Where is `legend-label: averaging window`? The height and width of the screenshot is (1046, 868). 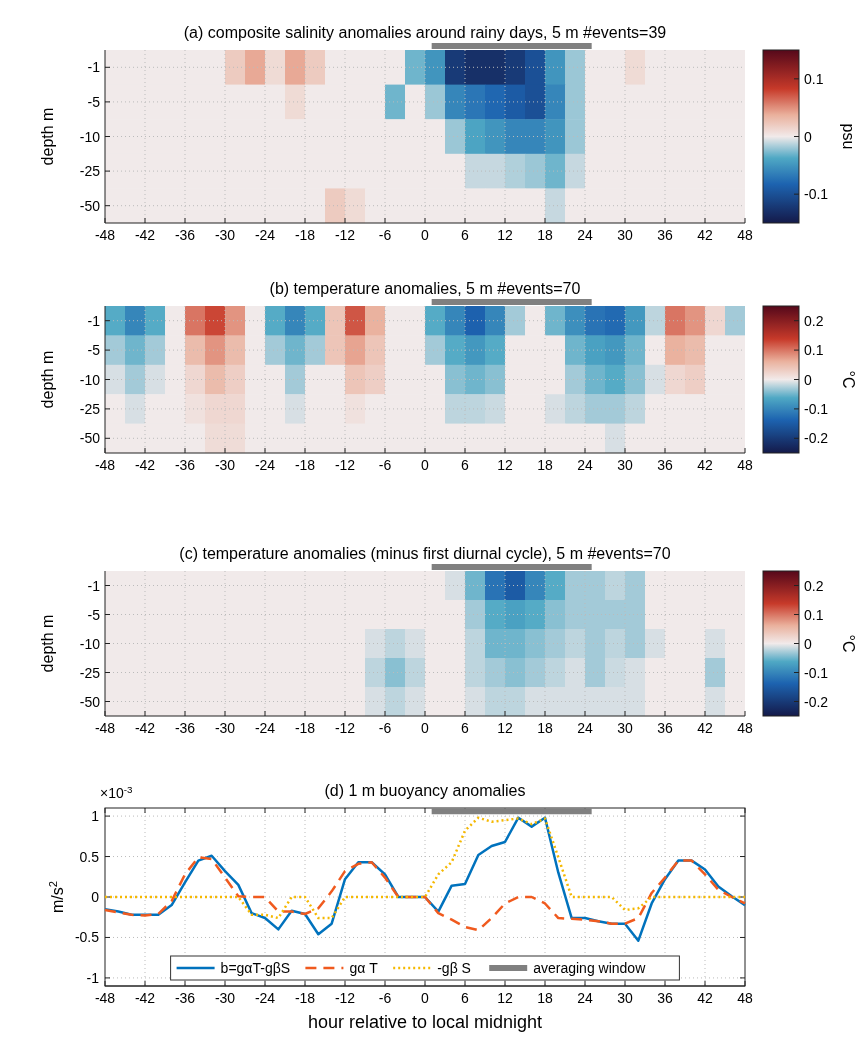 legend-label: averaging window is located at coordinates (590, 968).